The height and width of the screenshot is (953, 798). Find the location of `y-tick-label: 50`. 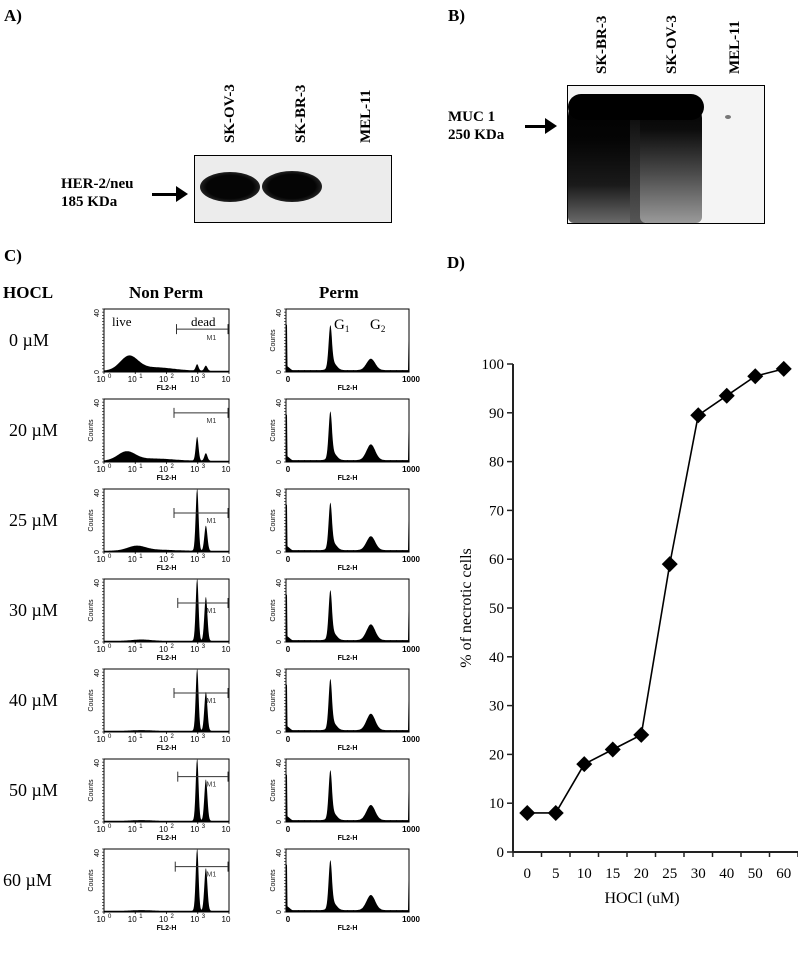

y-tick-label: 50 is located at coordinates (496, 609).